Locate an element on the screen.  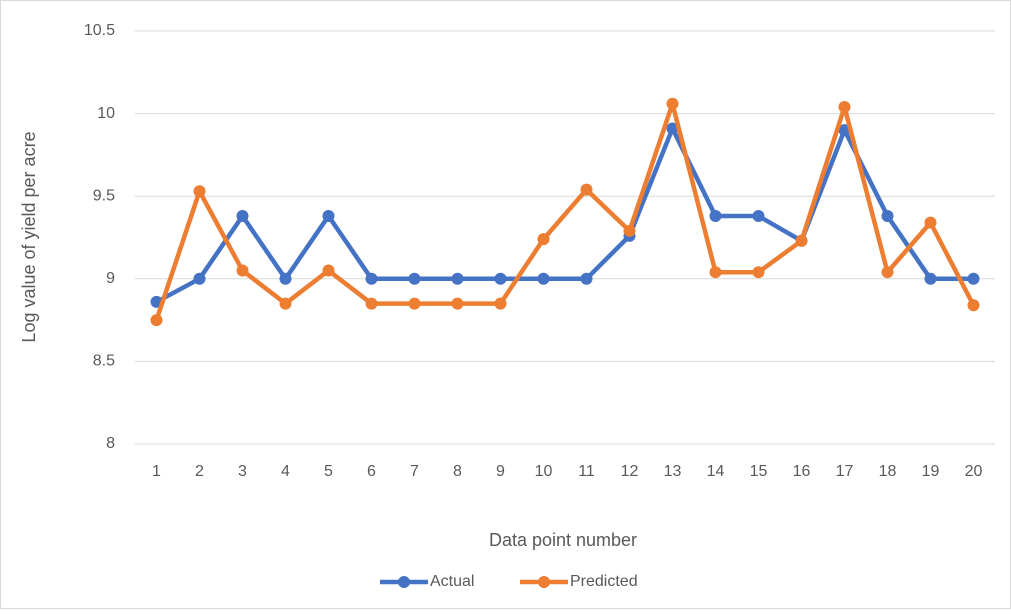
y-tick-label: 9 is located at coordinates (110, 278).